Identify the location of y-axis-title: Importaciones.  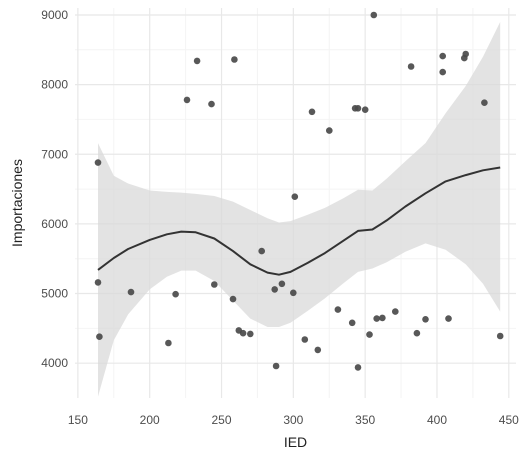
(17, 203).